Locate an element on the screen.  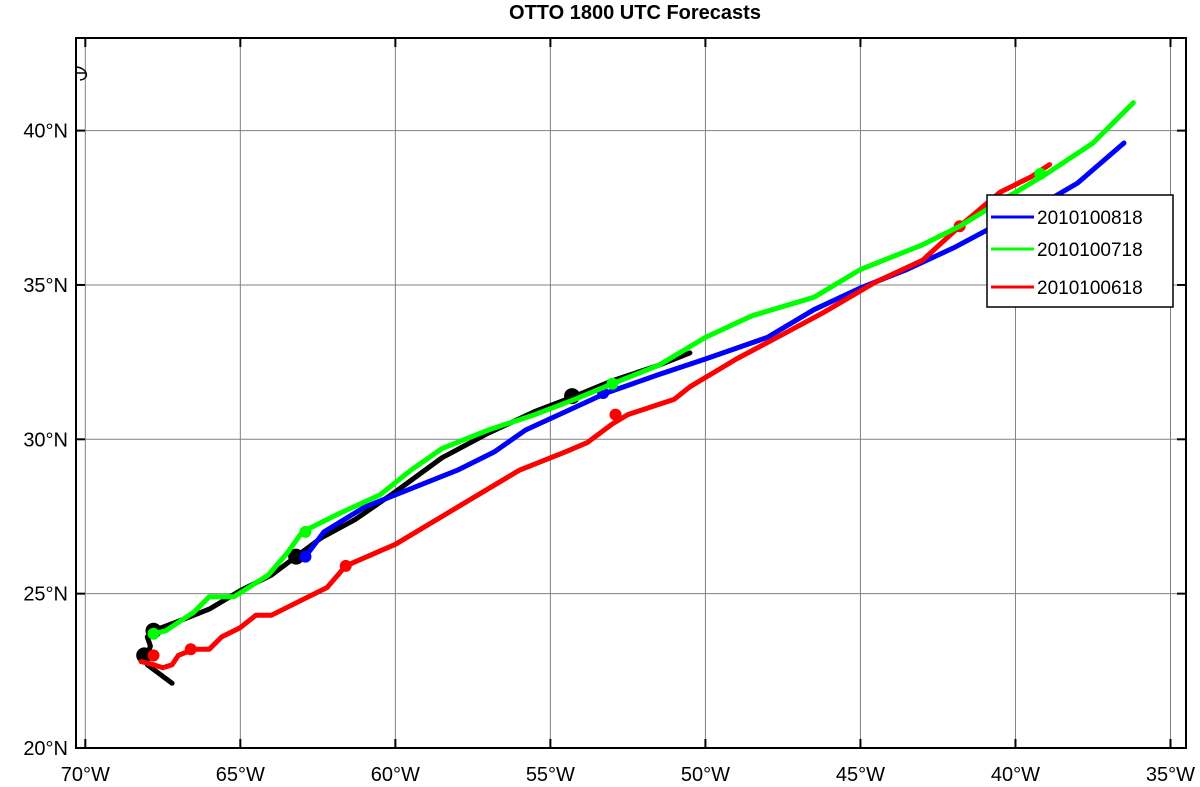
x-tick-label: 65°W is located at coordinates (240, 775).